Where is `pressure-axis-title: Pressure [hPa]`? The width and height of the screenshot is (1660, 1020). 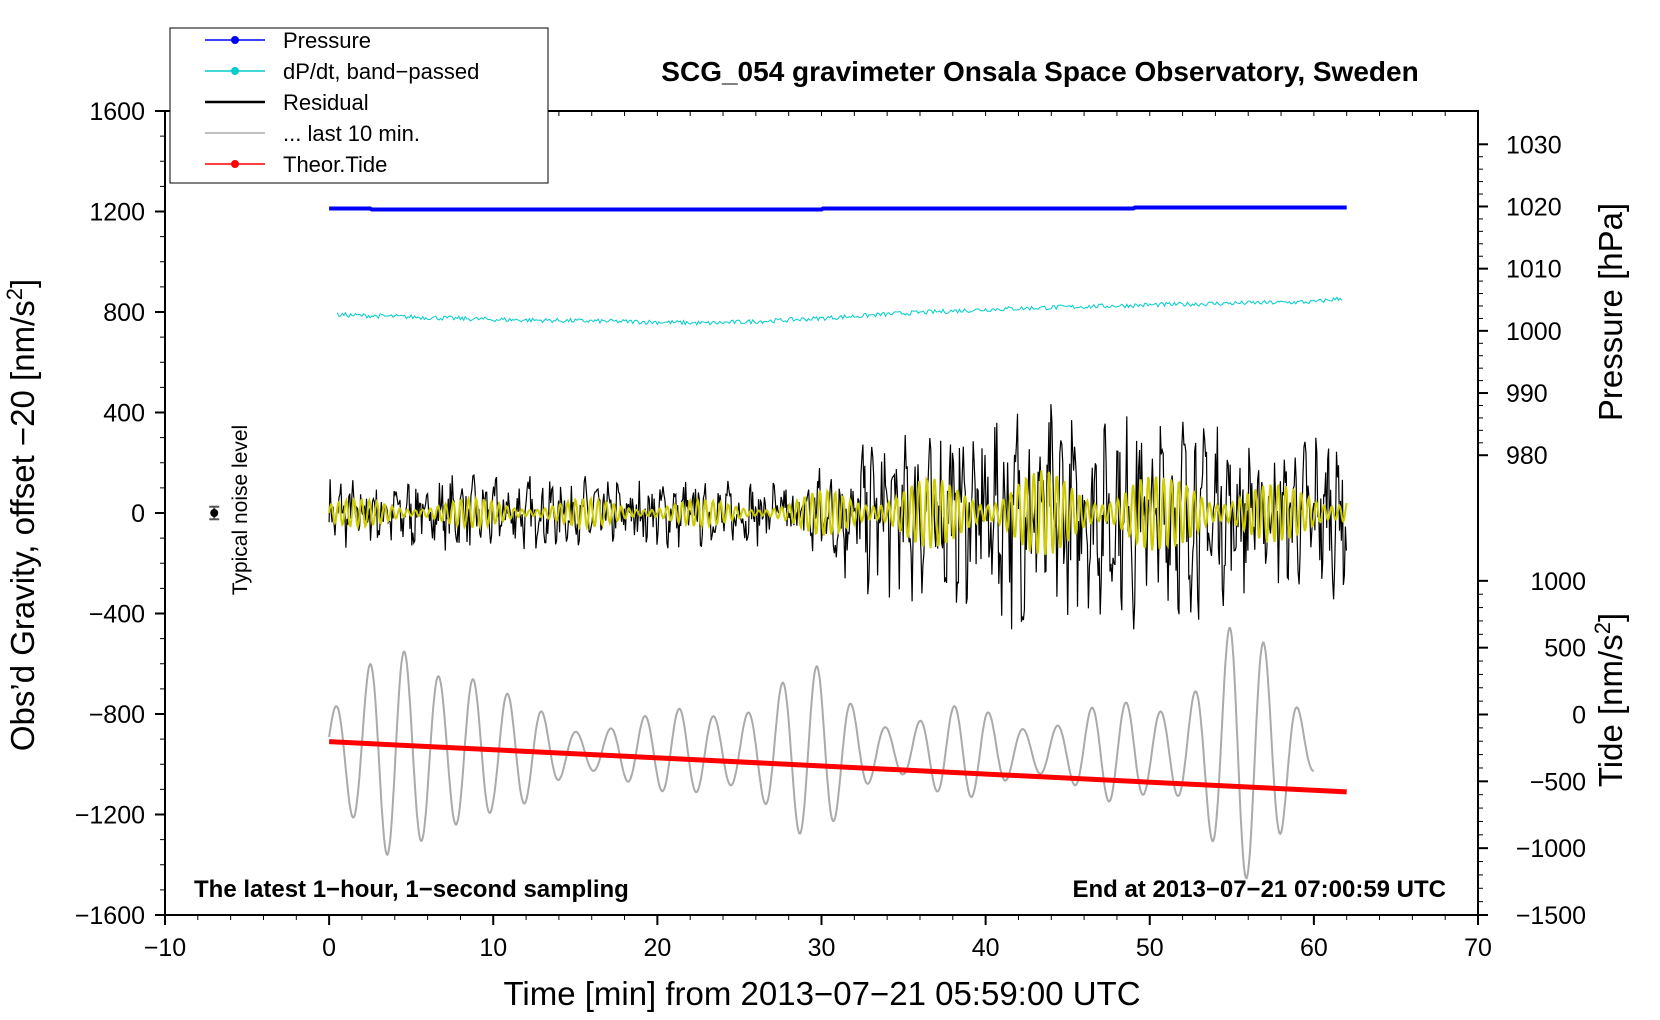
pressure-axis-title: Pressure [hPa] is located at coordinates (1610, 312).